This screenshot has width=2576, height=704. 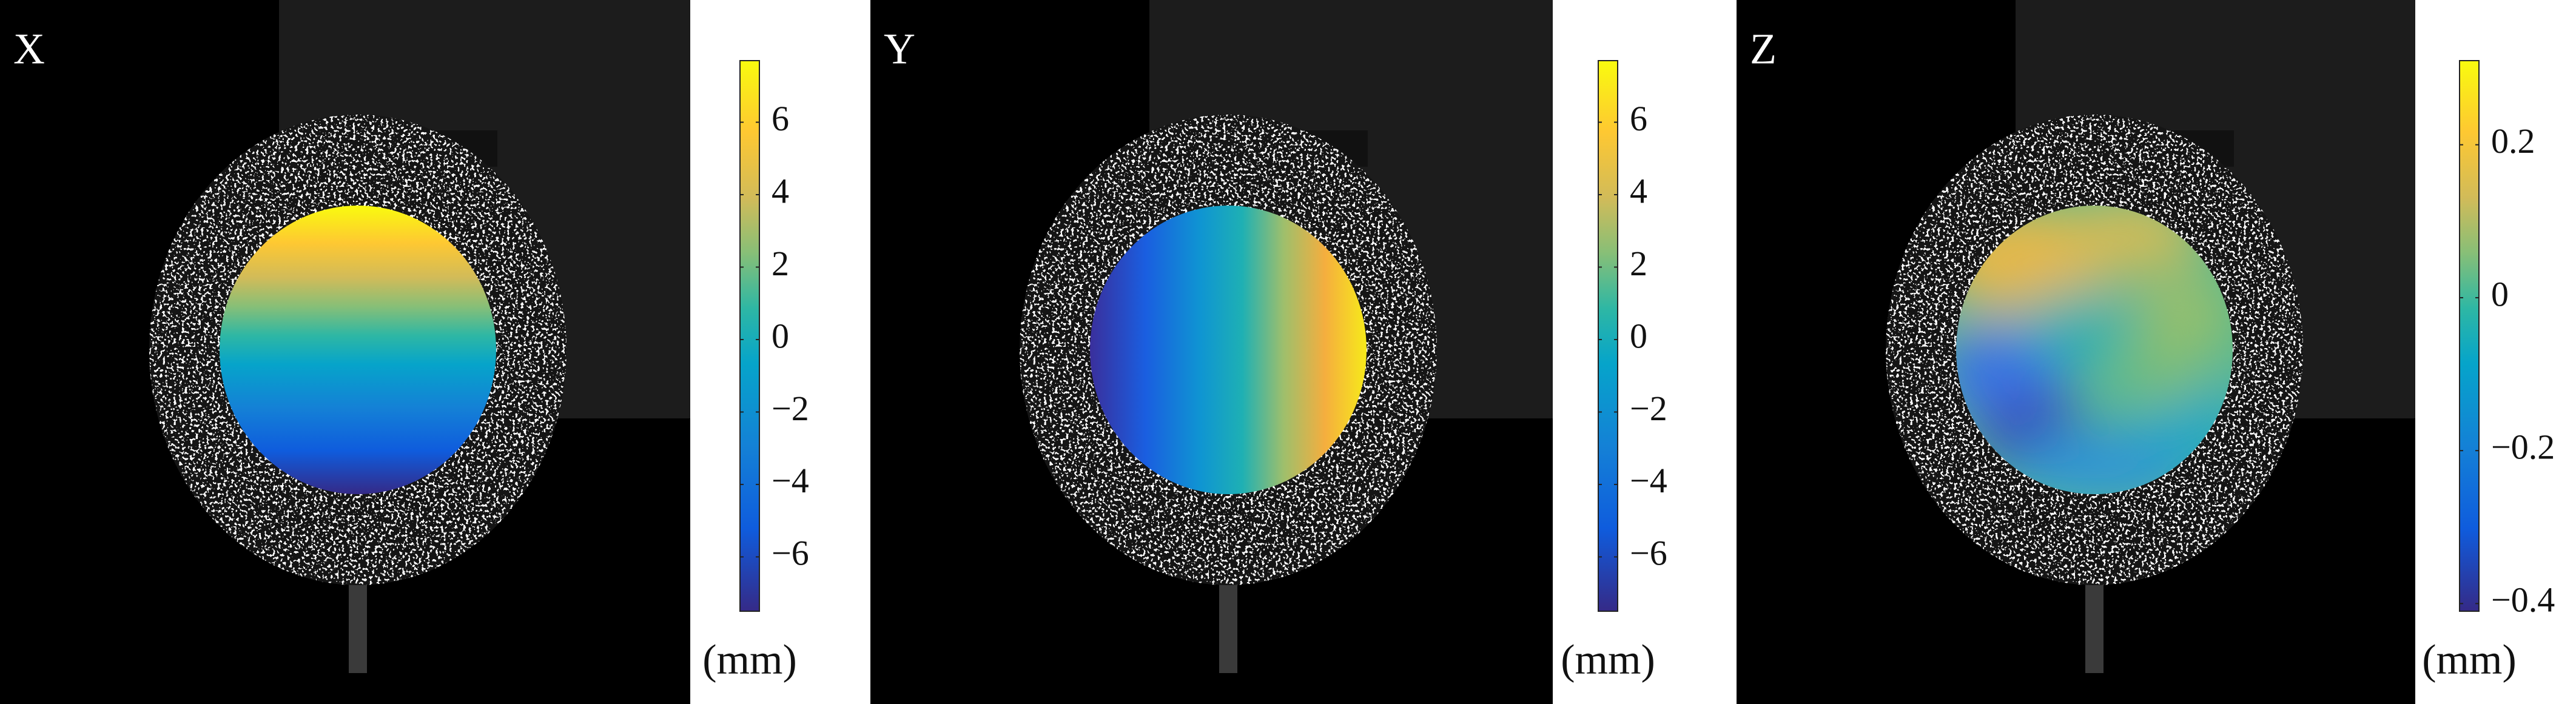 I want to click on colorbar-tick-label: −0.2, so click(x=2523, y=446).